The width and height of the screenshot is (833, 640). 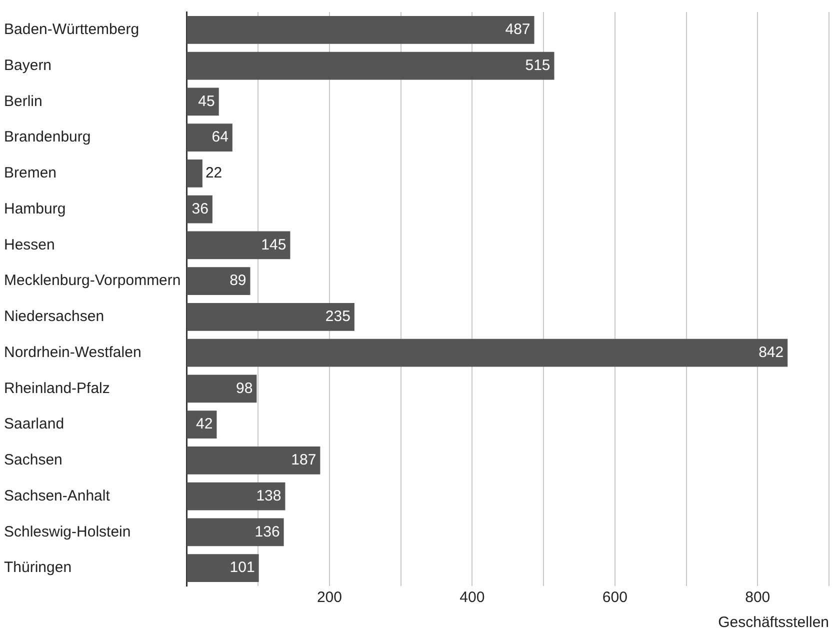 I want to click on y-tick-label: Sachsen, so click(x=33, y=460).